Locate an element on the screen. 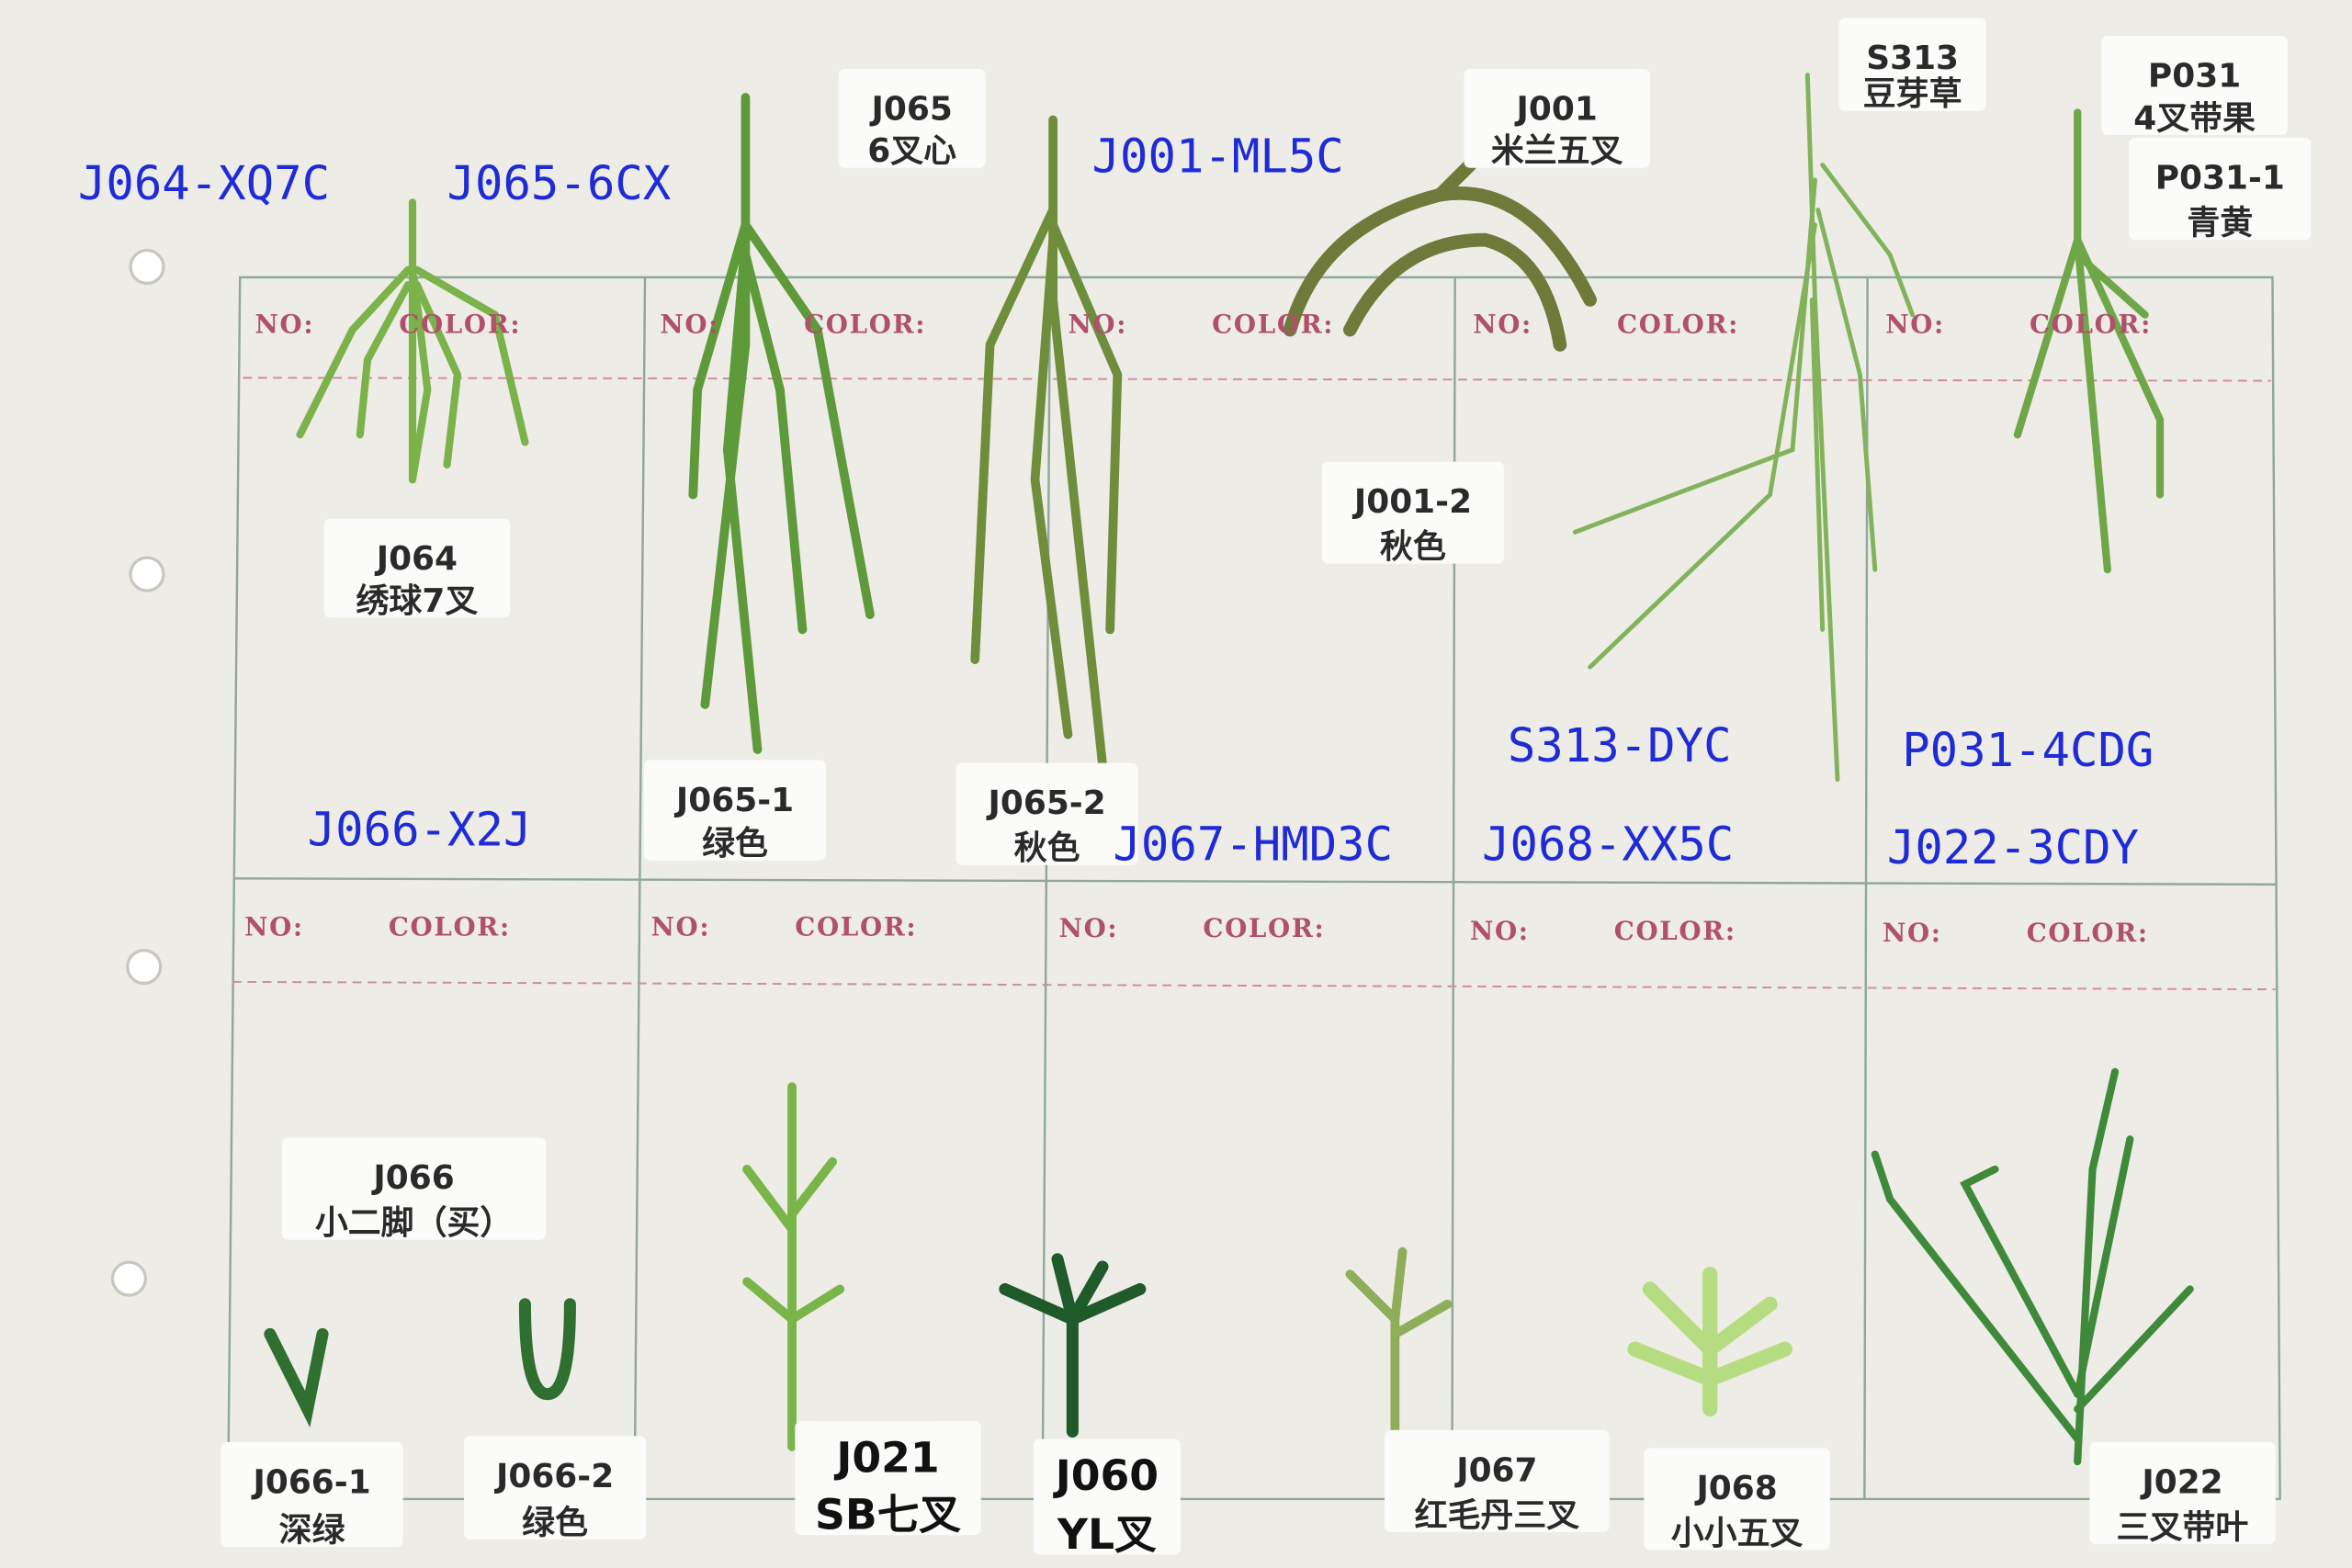  tag-name: 小小五叉 is located at coordinates (1737, 1534).